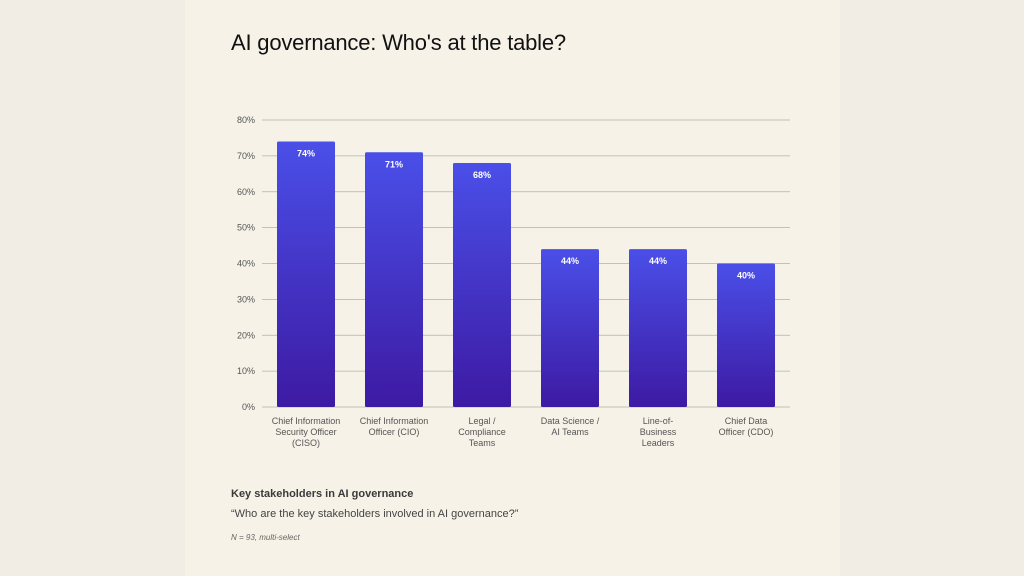 Image resolution: width=1024 pixels, height=576 pixels. What do you see at coordinates (746, 432) in the screenshot?
I see `category-label-line: Officer (CDO)` at bounding box center [746, 432].